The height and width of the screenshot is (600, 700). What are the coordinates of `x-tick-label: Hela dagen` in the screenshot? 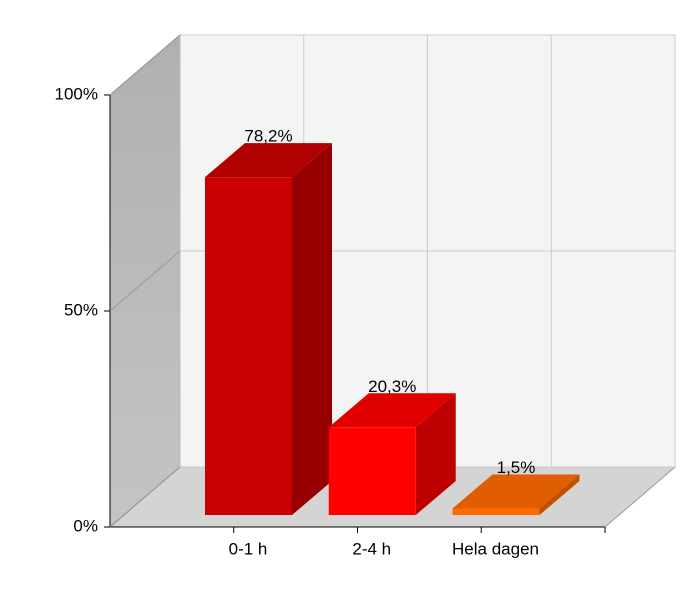 It's located at (495, 548).